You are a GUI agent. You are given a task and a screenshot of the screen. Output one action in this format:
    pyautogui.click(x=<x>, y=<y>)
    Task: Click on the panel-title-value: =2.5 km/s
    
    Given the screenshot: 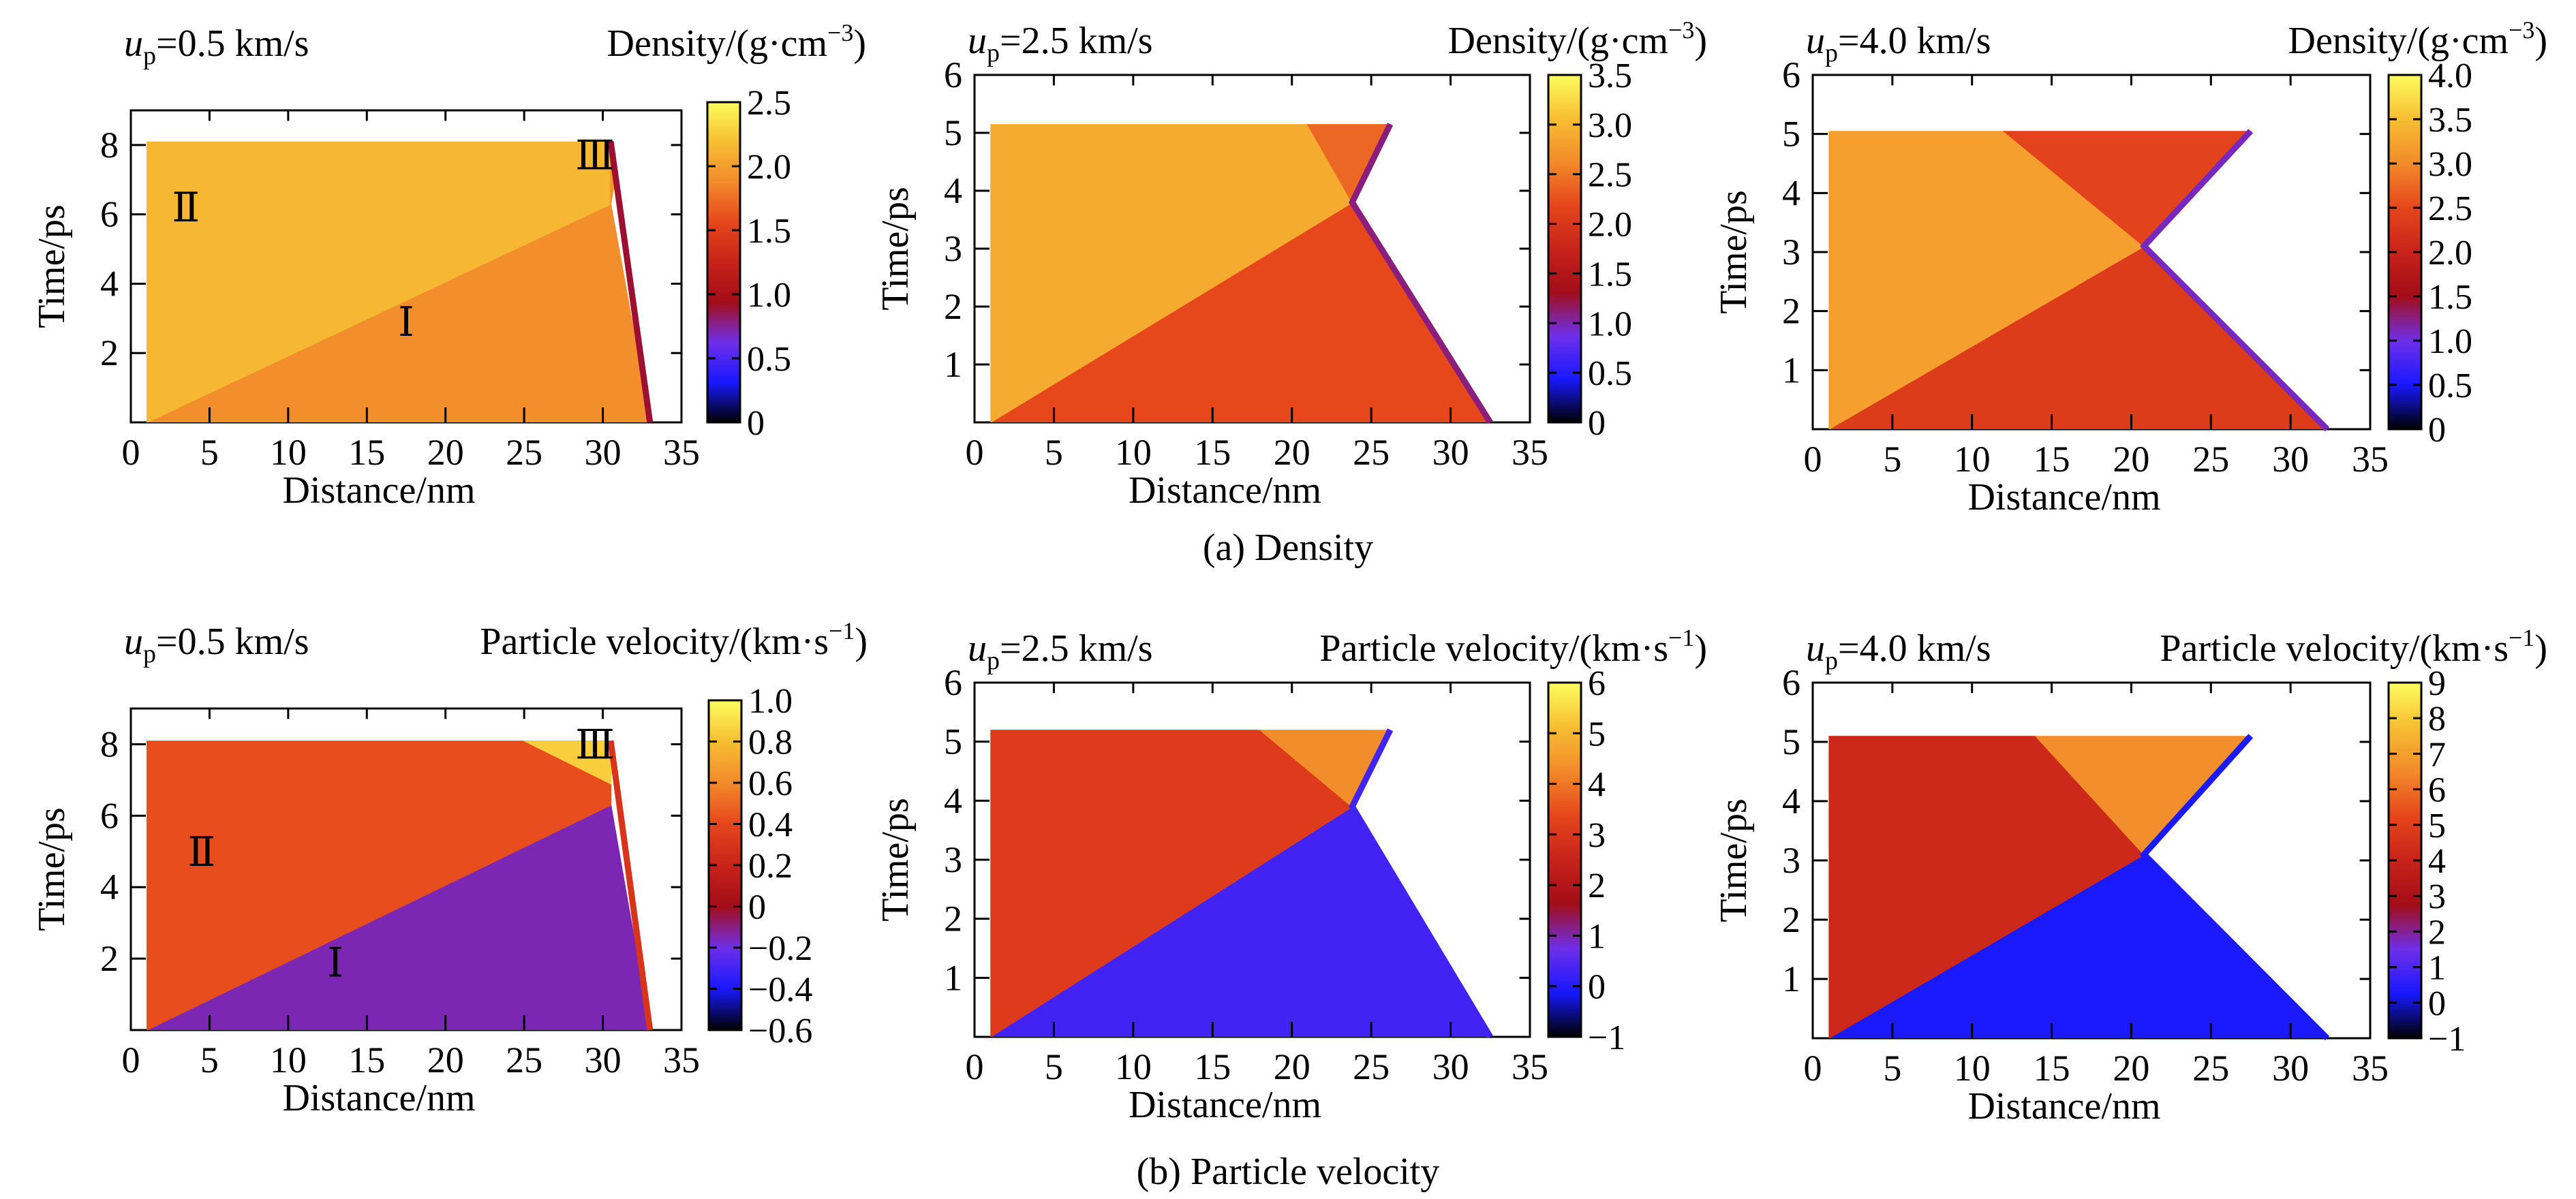 What is the action you would take?
    pyautogui.click(x=1076, y=648)
    